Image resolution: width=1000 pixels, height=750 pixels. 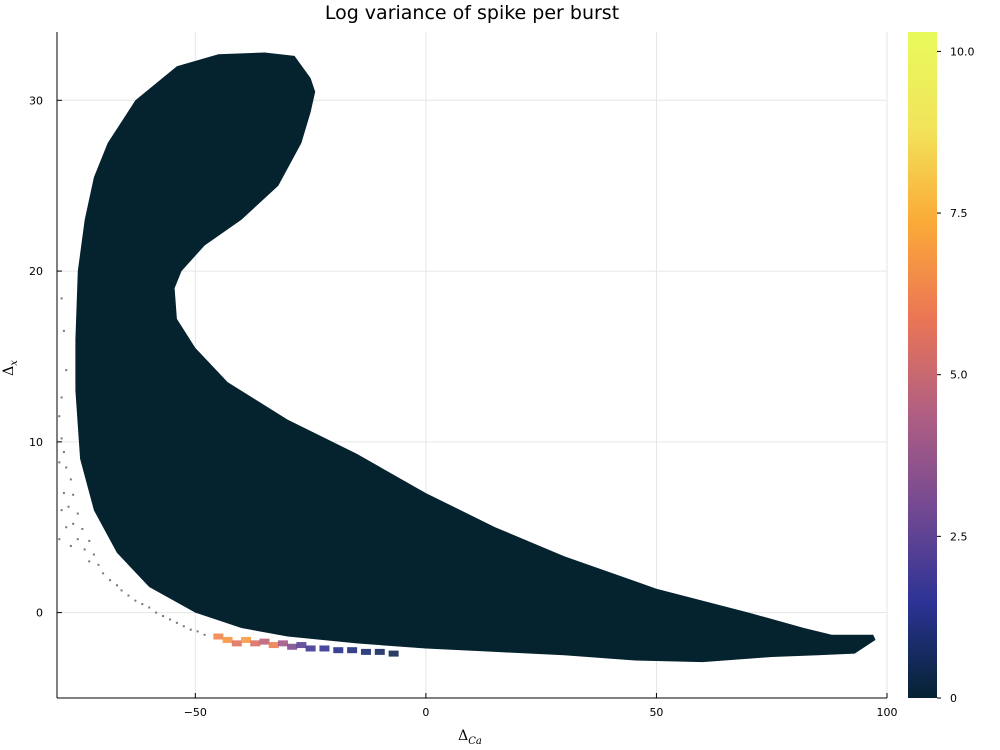 I want to click on chart-title: Log variance of spike per burst, so click(x=472, y=13).